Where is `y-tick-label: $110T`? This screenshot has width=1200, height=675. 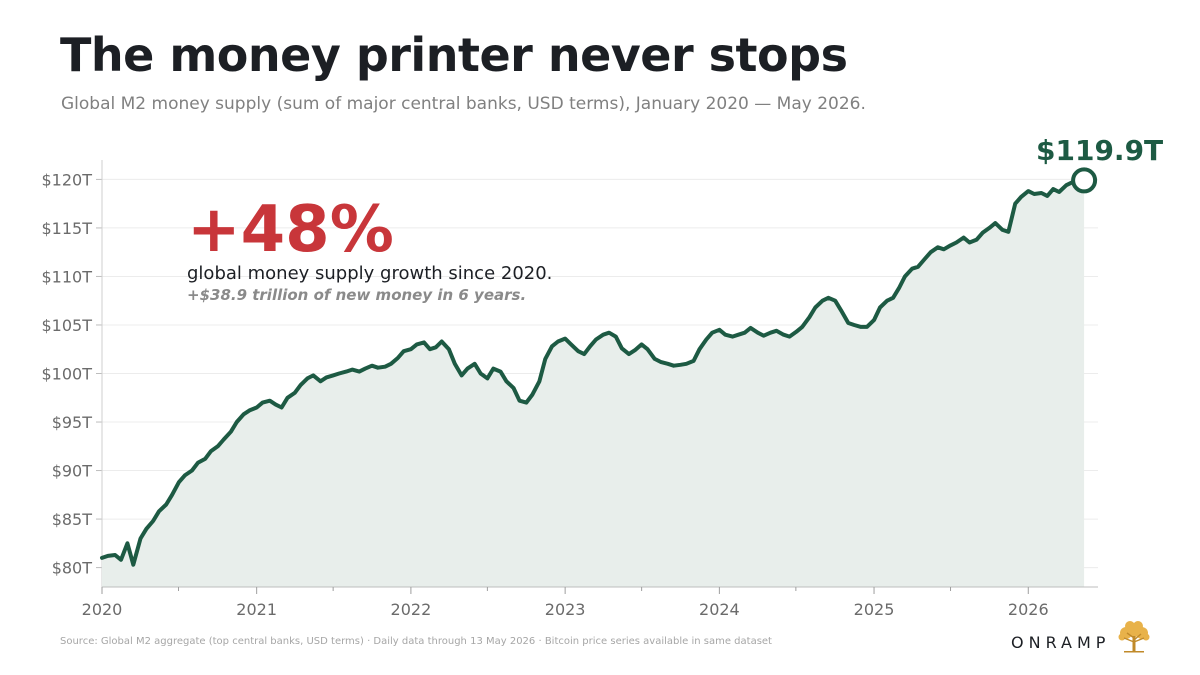
y-tick-label: $110T is located at coordinates (67, 276).